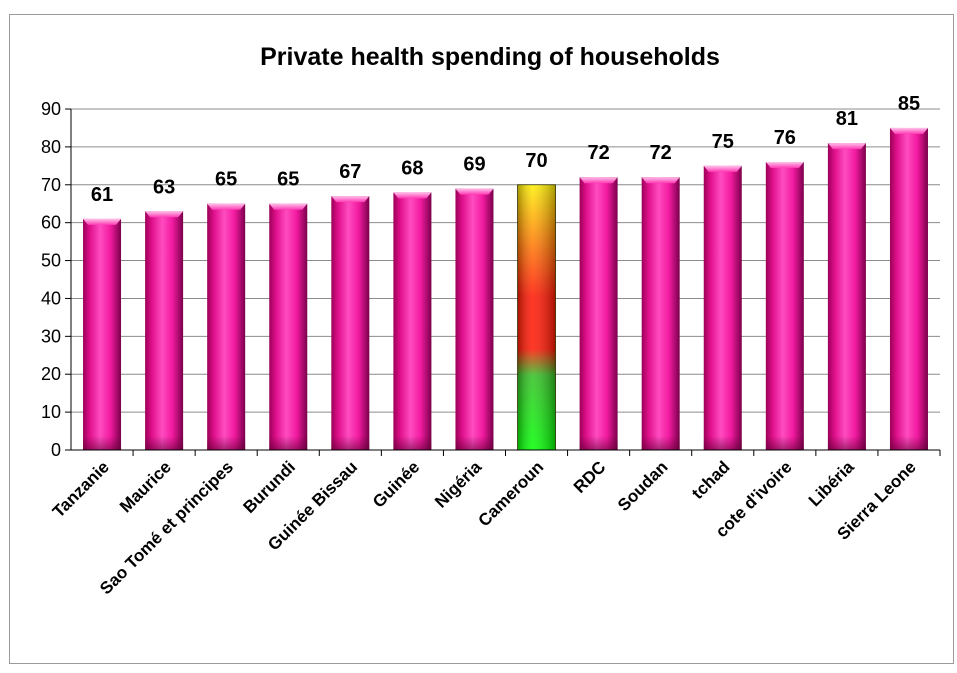 The image size is (957, 673). Describe the element at coordinates (164, 187) in the screenshot. I see `data-label: 63` at that location.